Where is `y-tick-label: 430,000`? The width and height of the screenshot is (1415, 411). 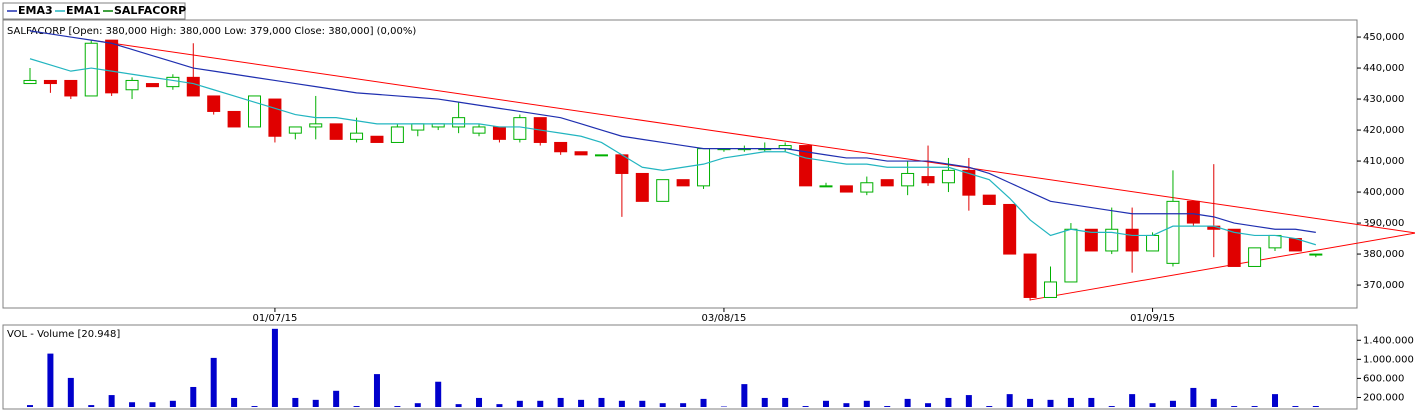
y-tick-label: 430,000 is located at coordinates (1383, 99).